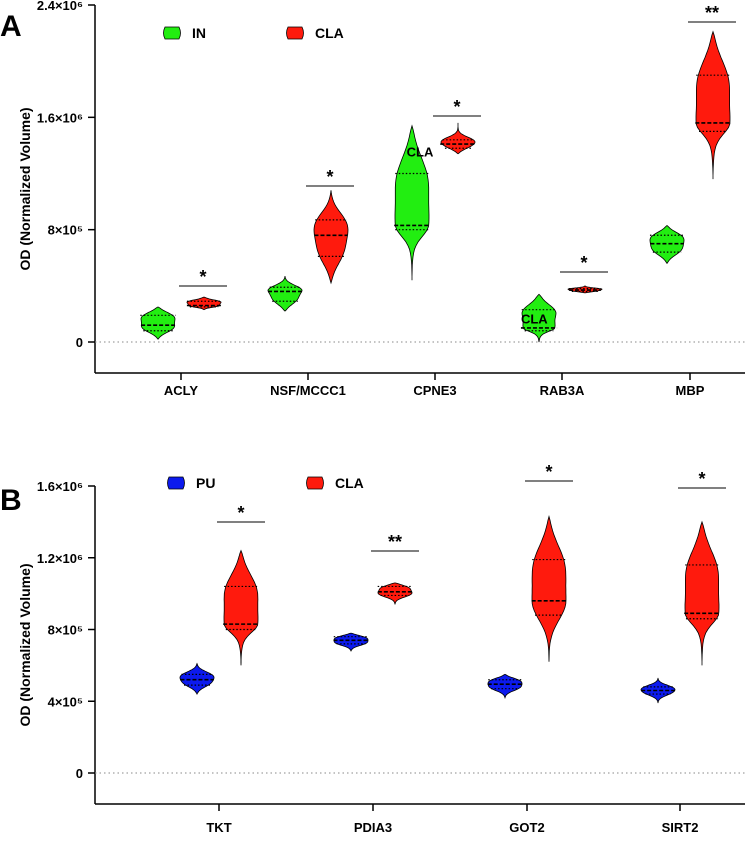 This screenshot has width=749, height=843. Describe the element at coordinates (172, 33) in the screenshot. I see `legend-swatch-in` at that location.